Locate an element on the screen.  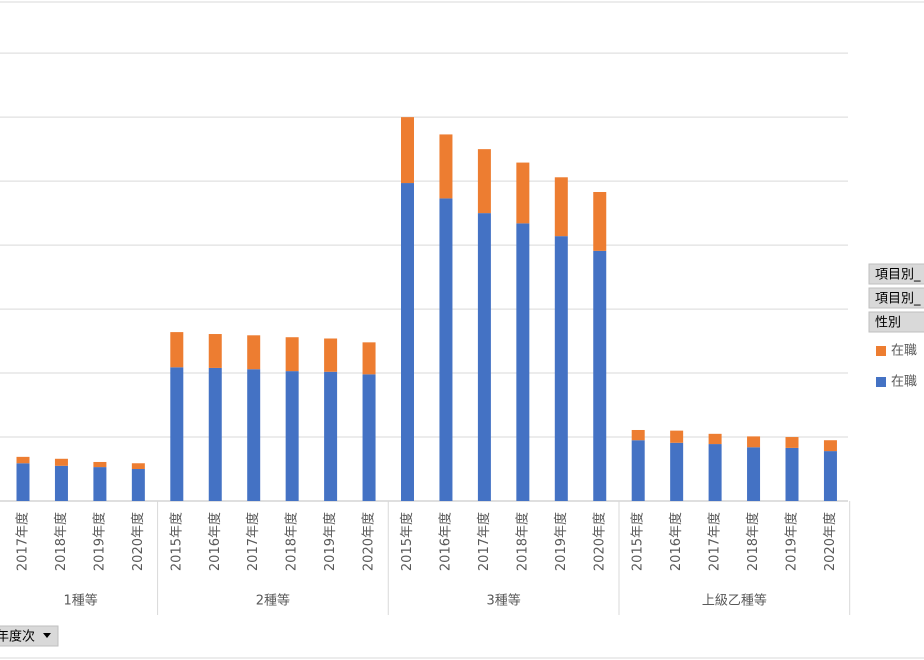
group-label: 上級乙種等 is located at coordinates (734, 601).